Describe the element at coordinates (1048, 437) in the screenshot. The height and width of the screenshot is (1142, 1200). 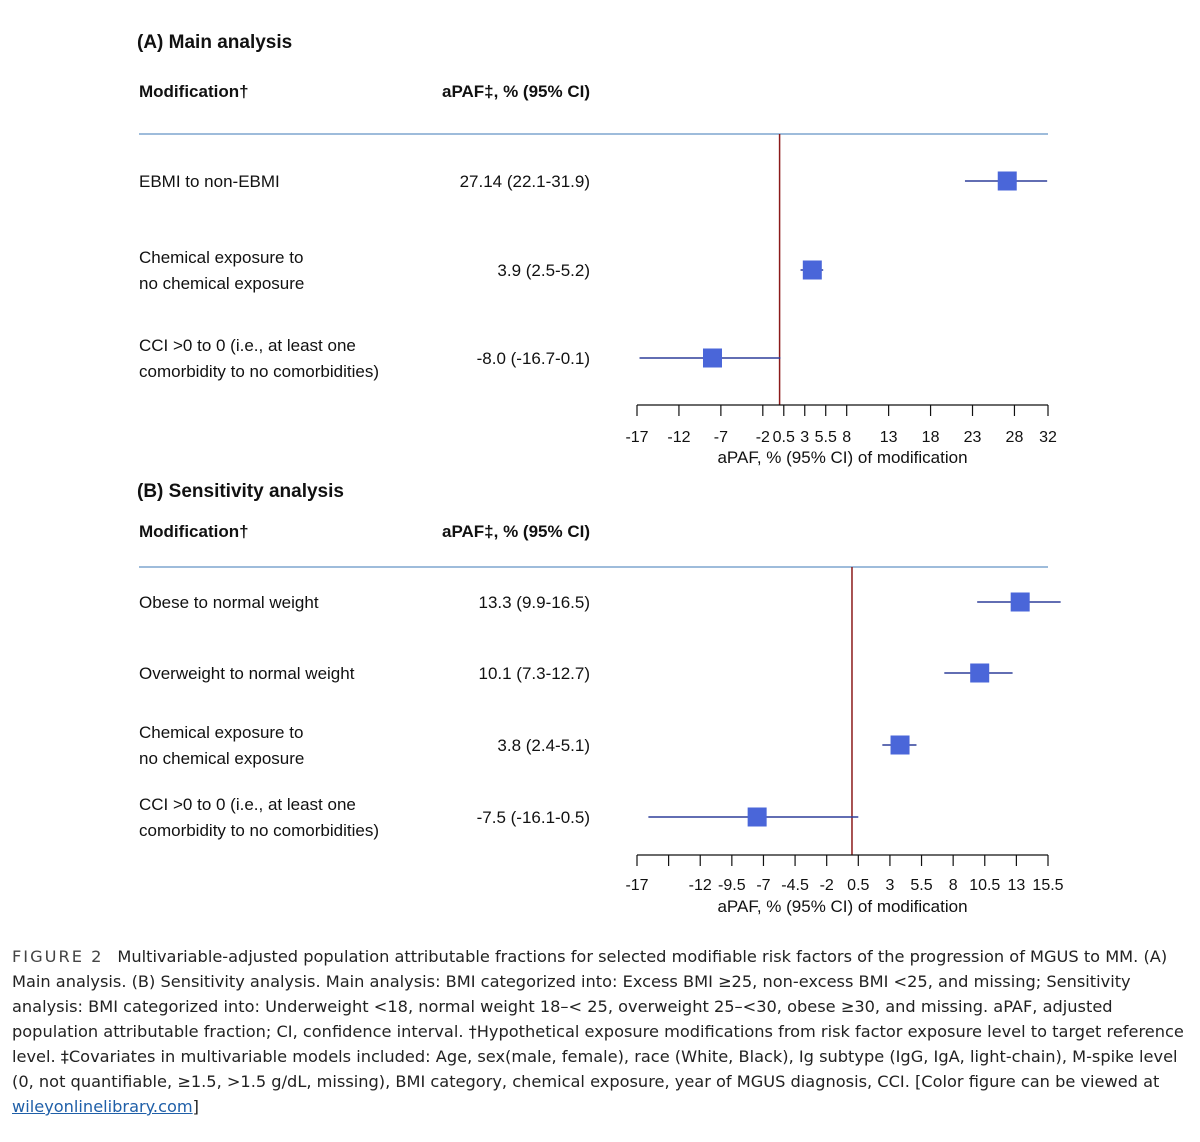
I see `x-tick-label: 32` at that location.